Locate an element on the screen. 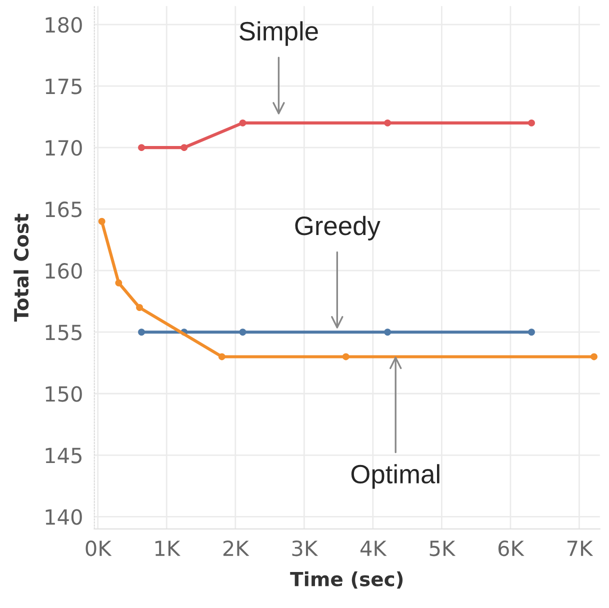 This screenshot has width=609, height=608. x-tick-label: 2K is located at coordinates (236, 548).